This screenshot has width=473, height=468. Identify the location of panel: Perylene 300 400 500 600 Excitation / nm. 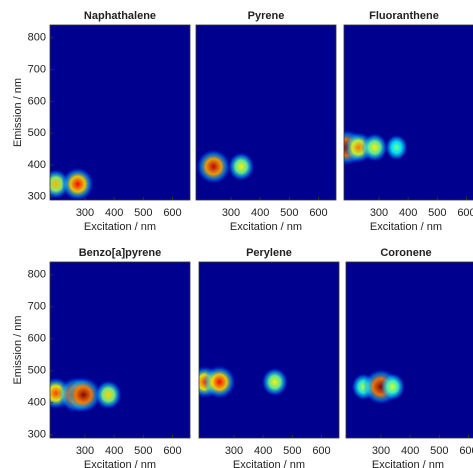
(269, 357).